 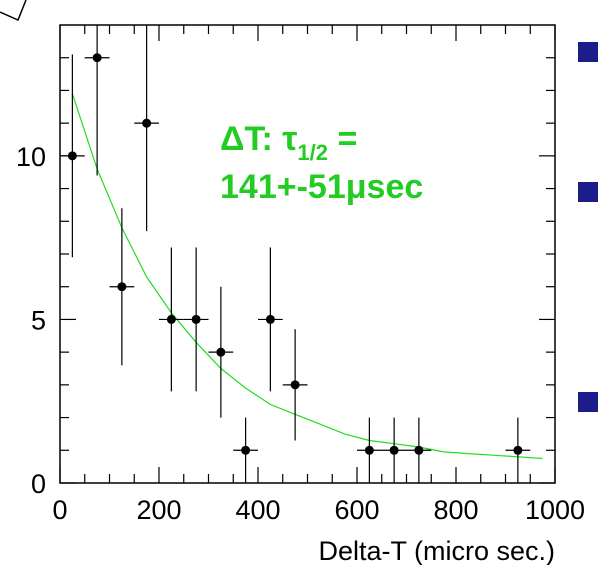 What do you see at coordinates (283, 187) in the screenshot?
I see `annotation-value: 141+-51` at bounding box center [283, 187].